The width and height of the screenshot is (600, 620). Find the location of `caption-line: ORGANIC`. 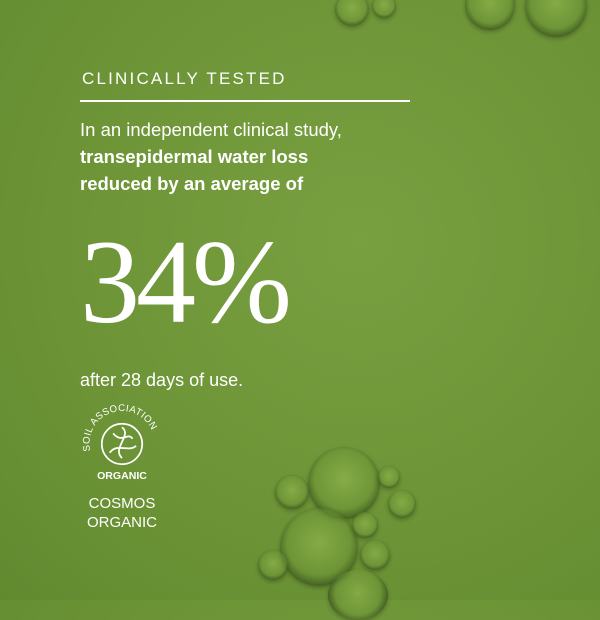

caption-line: ORGANIC is located at coordinates (121, 522).